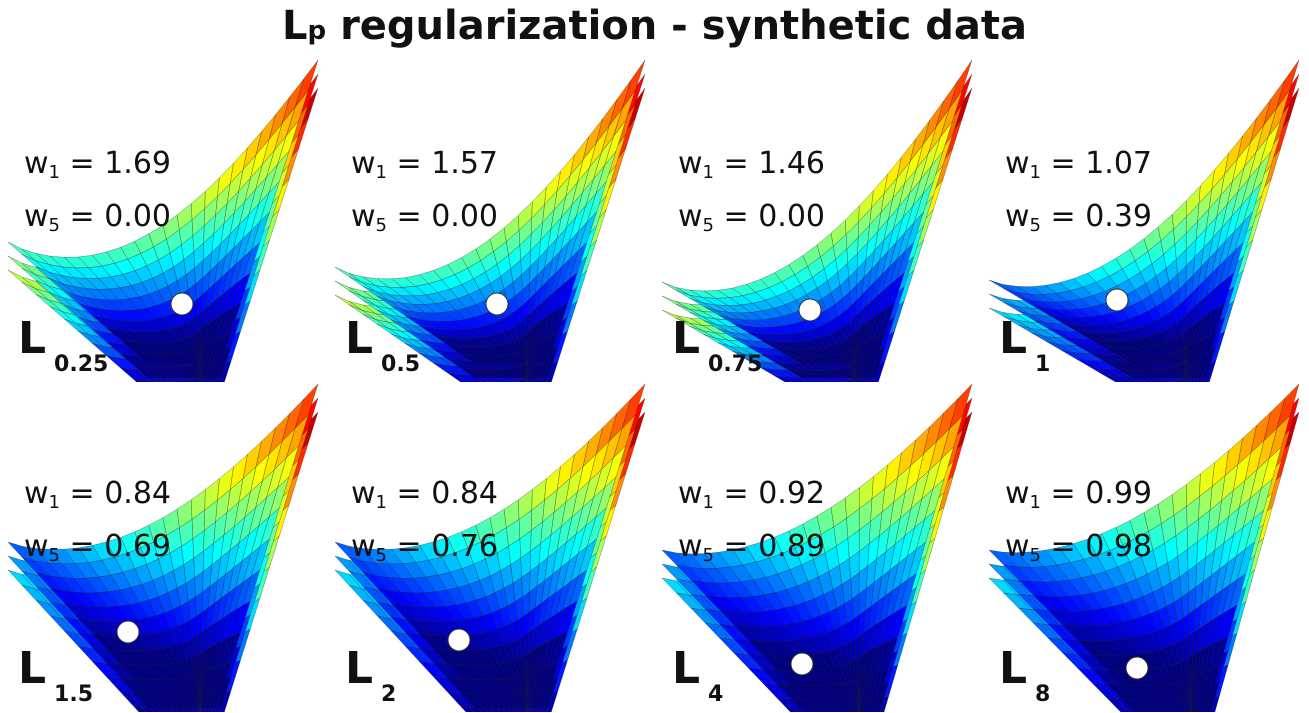 The image size is (1309, 713). I want to click on w5-line: w5 = 0.00, so click(97, 221).